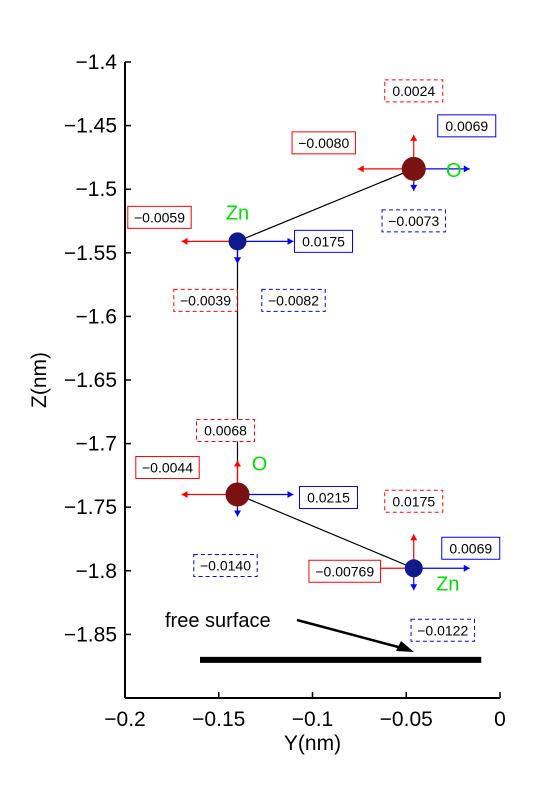 Image resolution: width=554 pixels, height=787 pixels. I want to click on value-label: 0.0024, so click(413, 91).